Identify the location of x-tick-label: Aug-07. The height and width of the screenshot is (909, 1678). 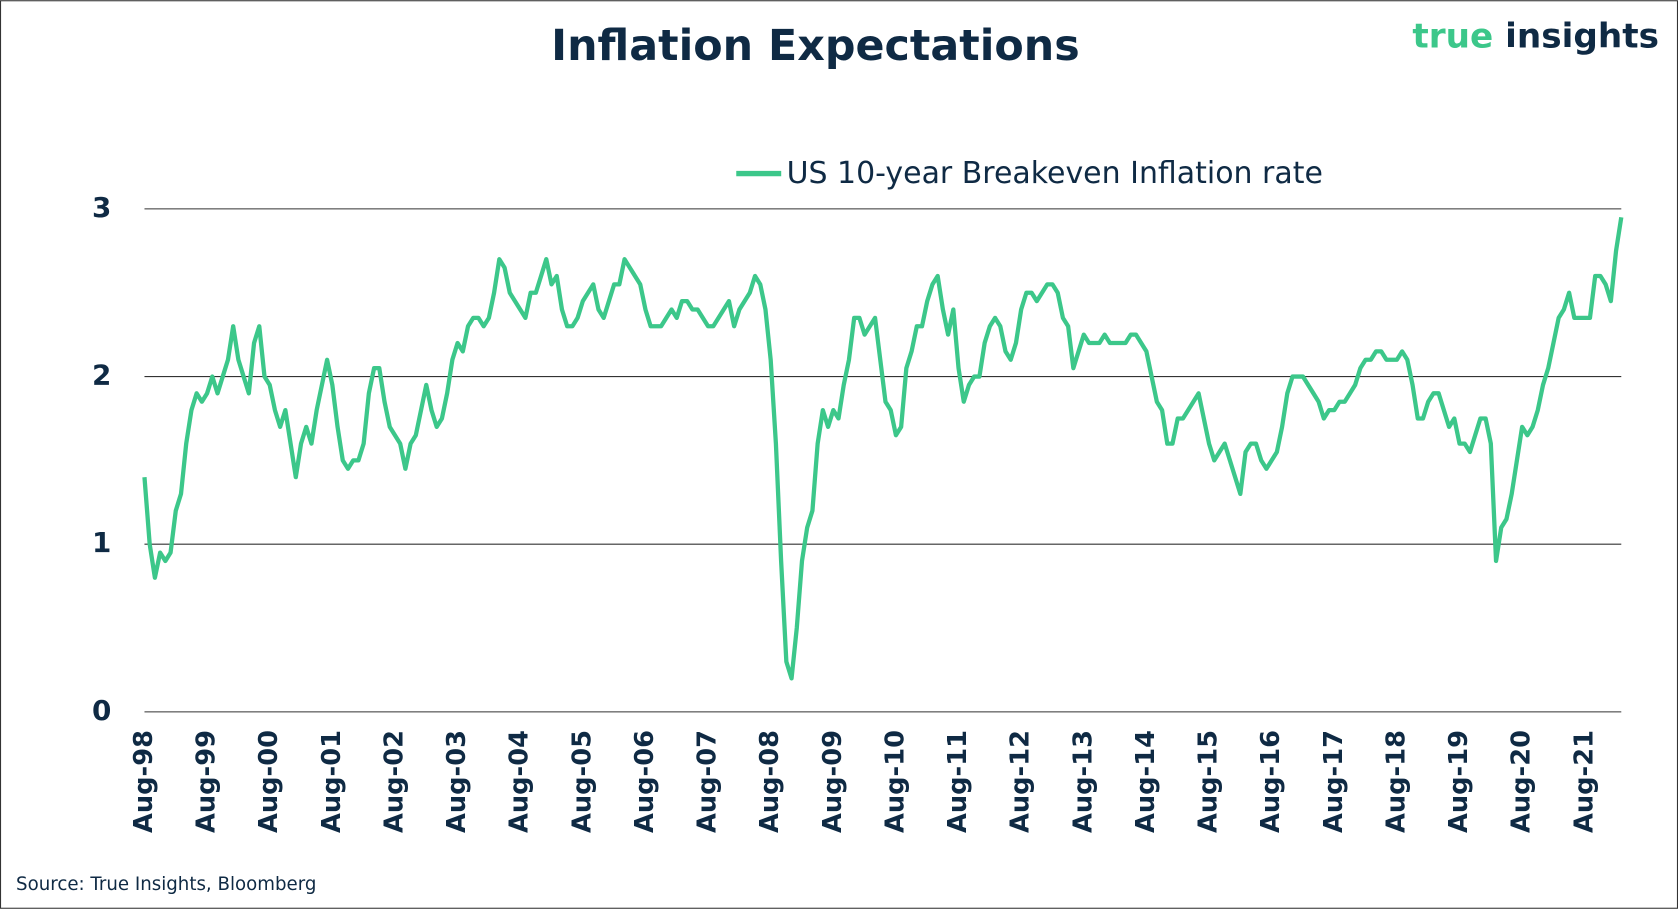
(708, 781).